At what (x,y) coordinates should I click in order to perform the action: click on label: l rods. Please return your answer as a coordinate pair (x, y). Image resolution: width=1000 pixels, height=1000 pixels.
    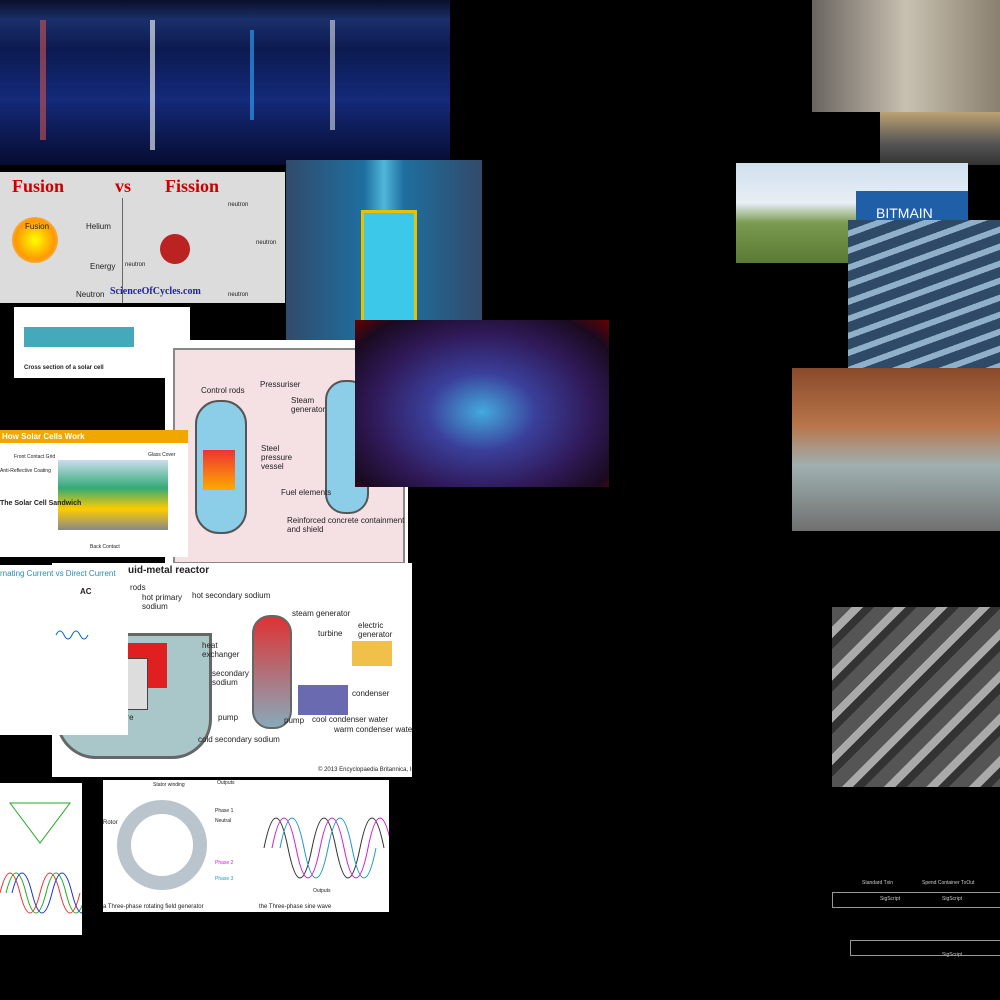
    Looking at the image, I should click on (136, 587).